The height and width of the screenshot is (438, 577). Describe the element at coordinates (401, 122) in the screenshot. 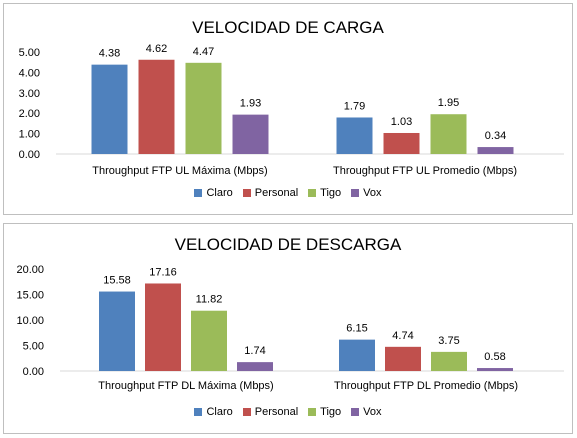

I see `data-label: 1.03` at that location.